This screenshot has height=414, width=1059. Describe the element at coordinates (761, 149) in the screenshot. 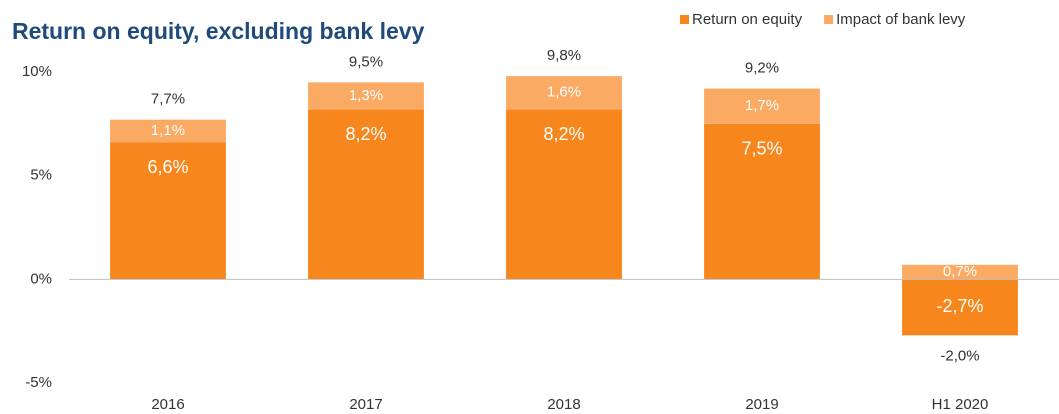

I see `value-label: 7,5%` at that location.